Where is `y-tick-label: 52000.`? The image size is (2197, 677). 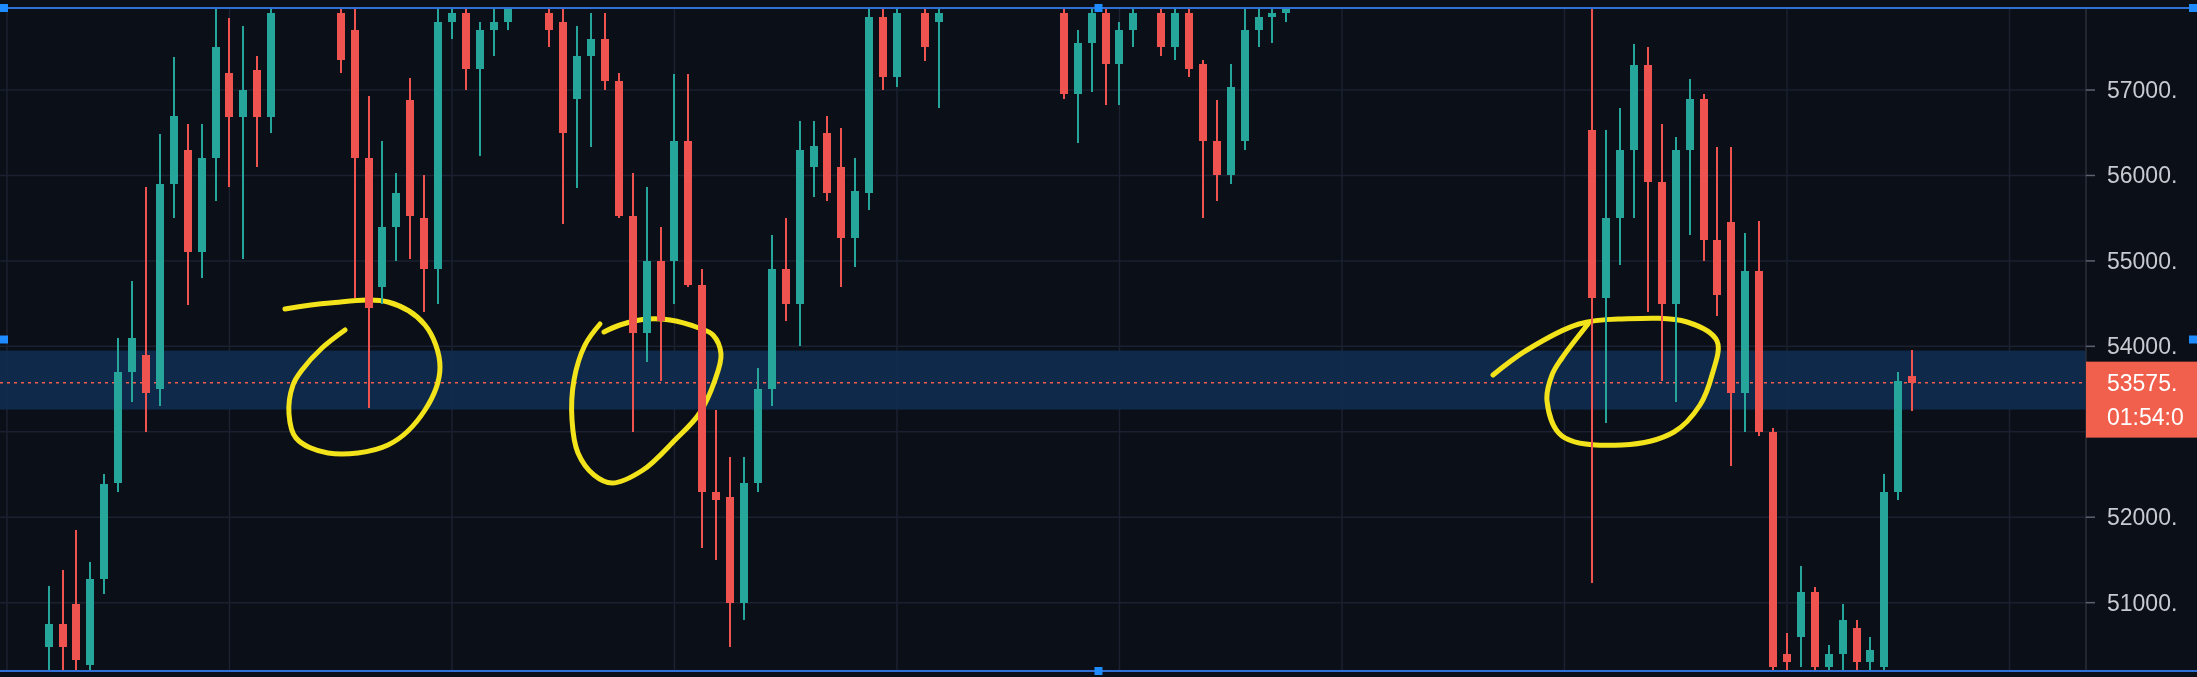
y-tick-label: 52000. is located at coordinates (2142, 517).